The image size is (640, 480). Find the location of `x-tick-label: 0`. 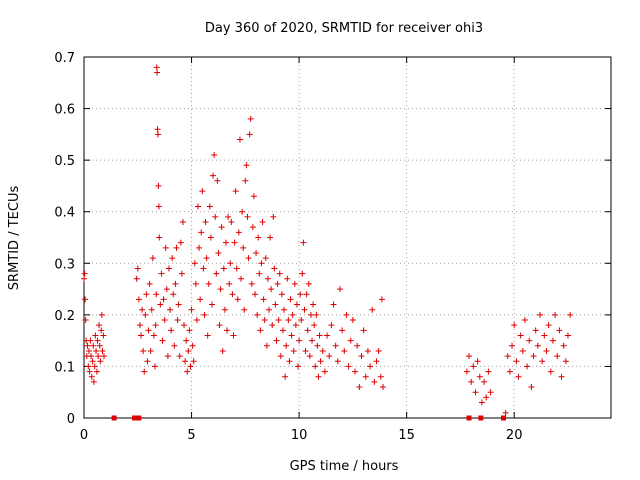

x-tick-label: 0 is located at coordinates (84, 435).